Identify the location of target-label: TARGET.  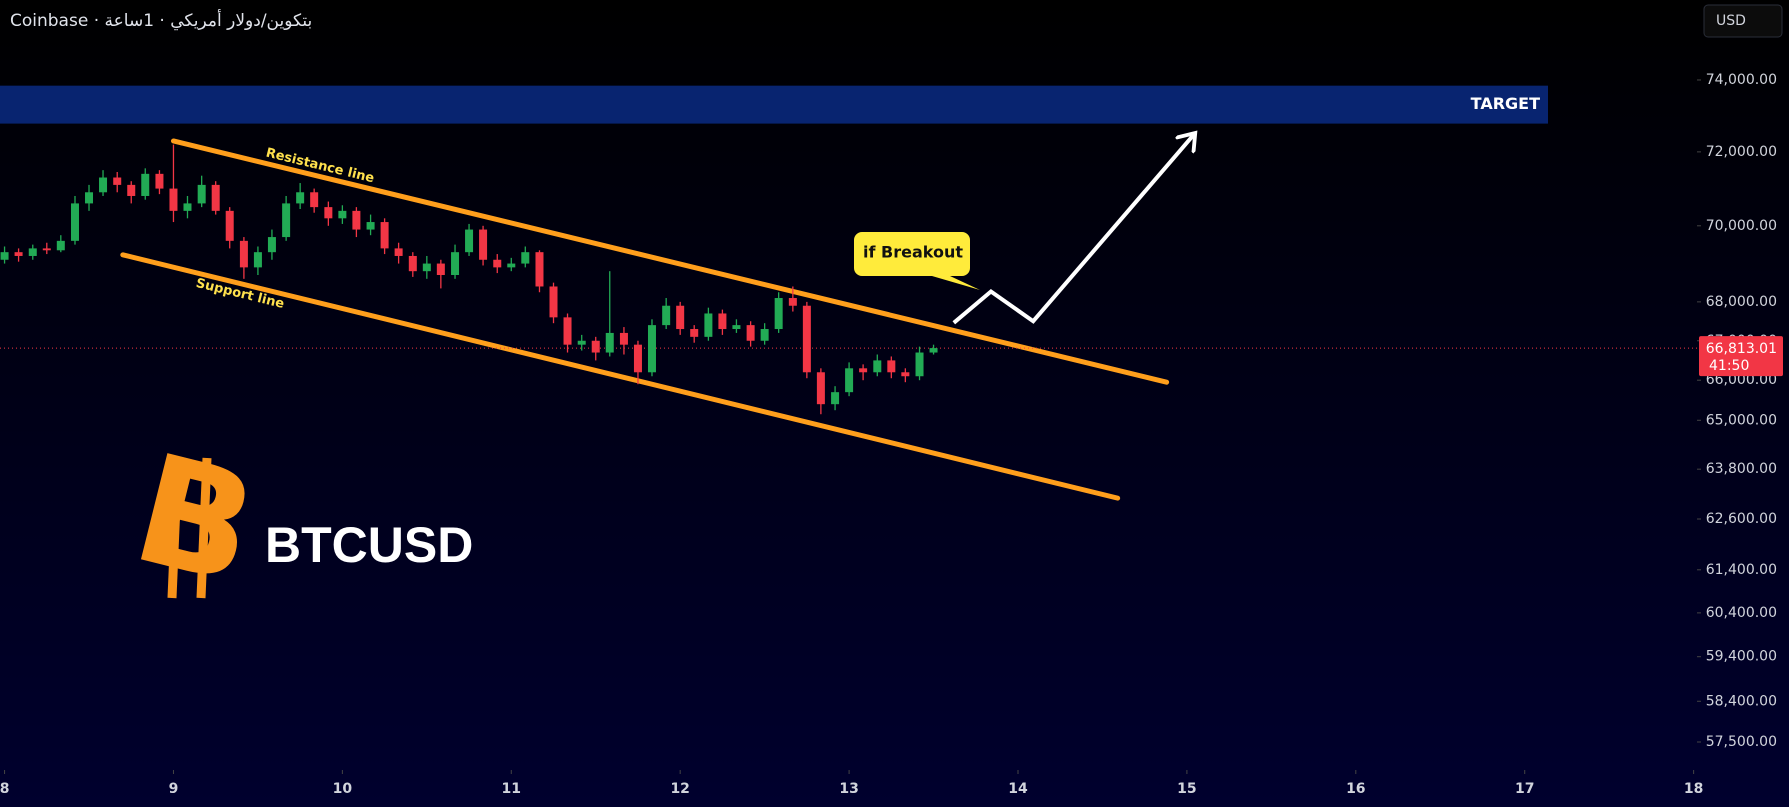
(1505, 103).